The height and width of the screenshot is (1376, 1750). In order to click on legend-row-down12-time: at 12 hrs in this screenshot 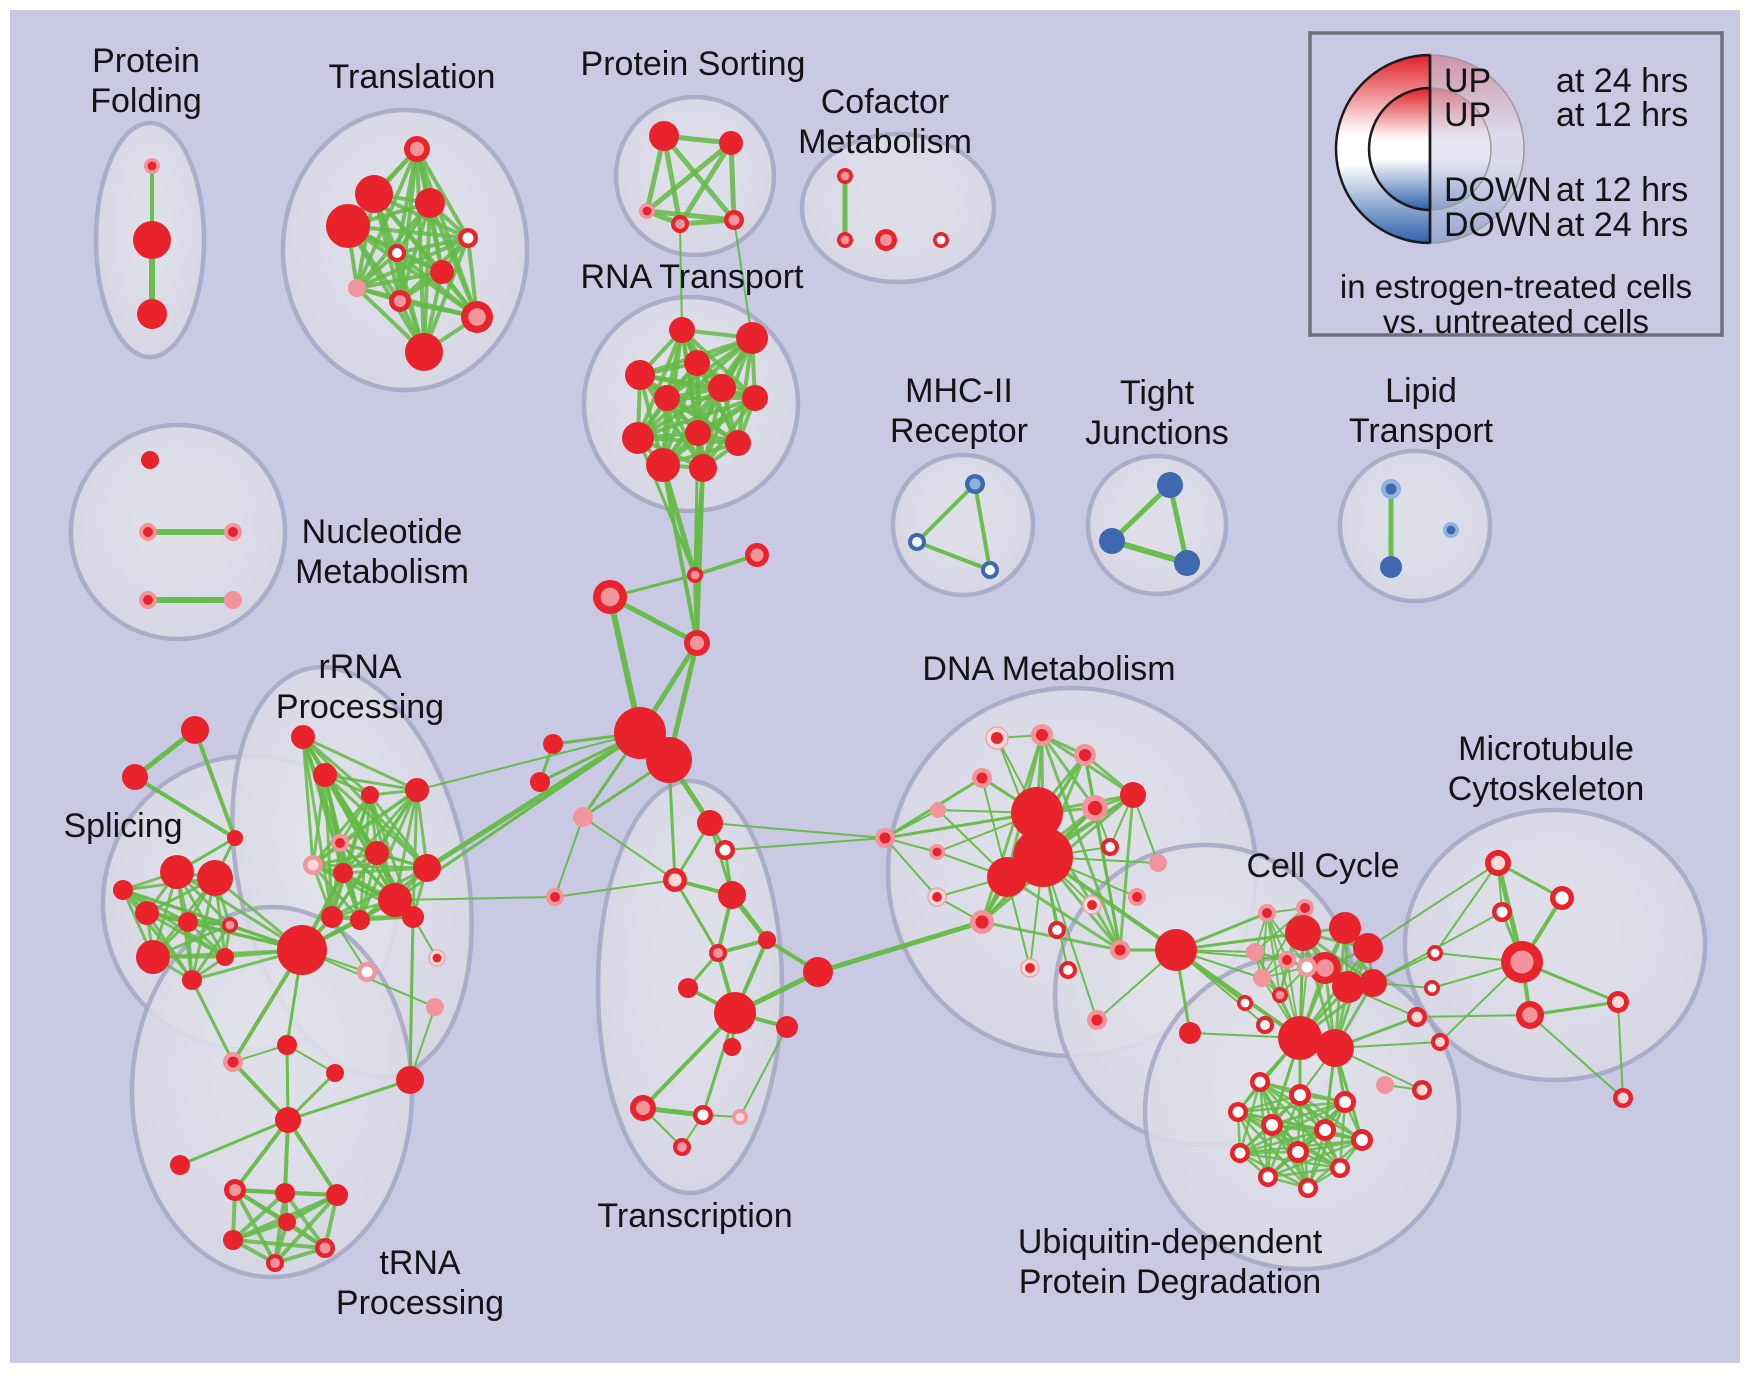, I will do `click(1622, 190)`.